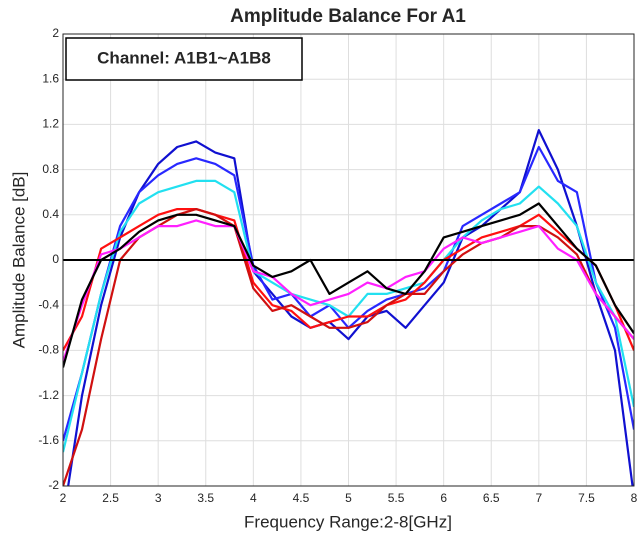 The height and width of the screenshot is (539, 638). What do you see at coordinates (48, 350) in the screenshot?
I see `y-tick-label: -0.8` at bounding box center [48, 350].